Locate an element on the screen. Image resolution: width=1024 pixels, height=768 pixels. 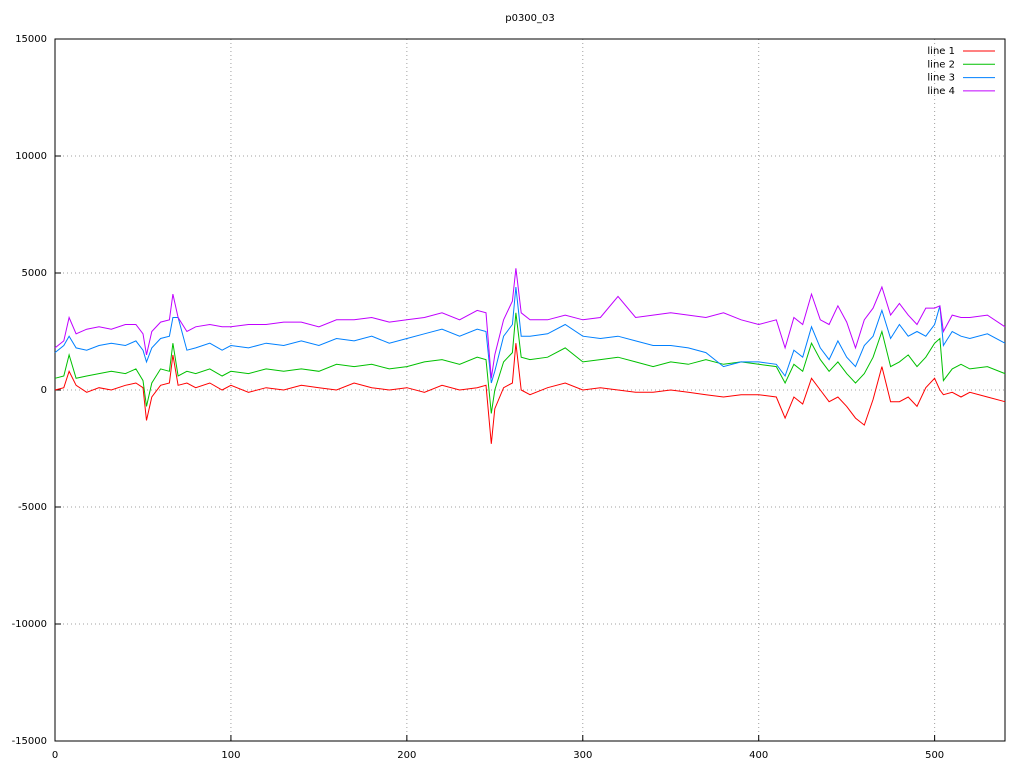
x-tick-label: 0 is located at coordinates (55, 755).